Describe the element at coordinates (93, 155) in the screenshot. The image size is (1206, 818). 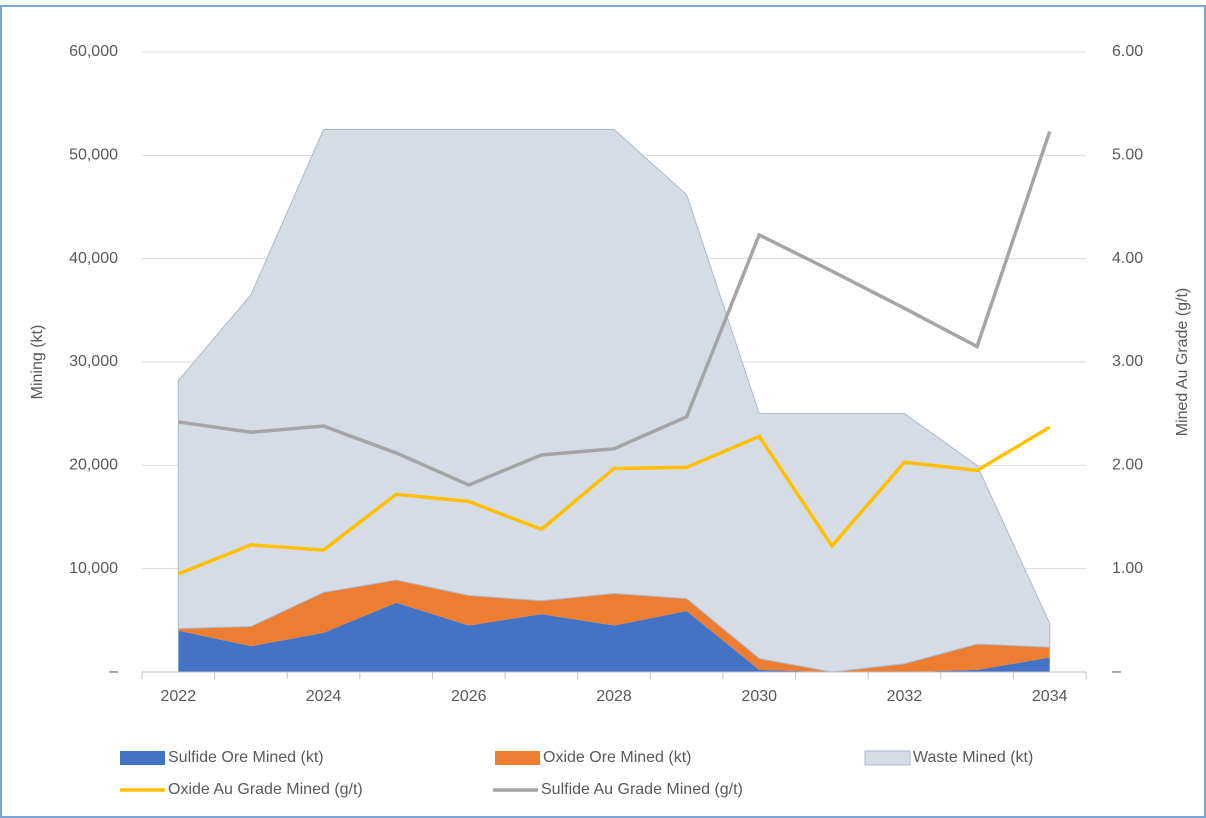
I see `y-tick-label: 50,000` at that location.